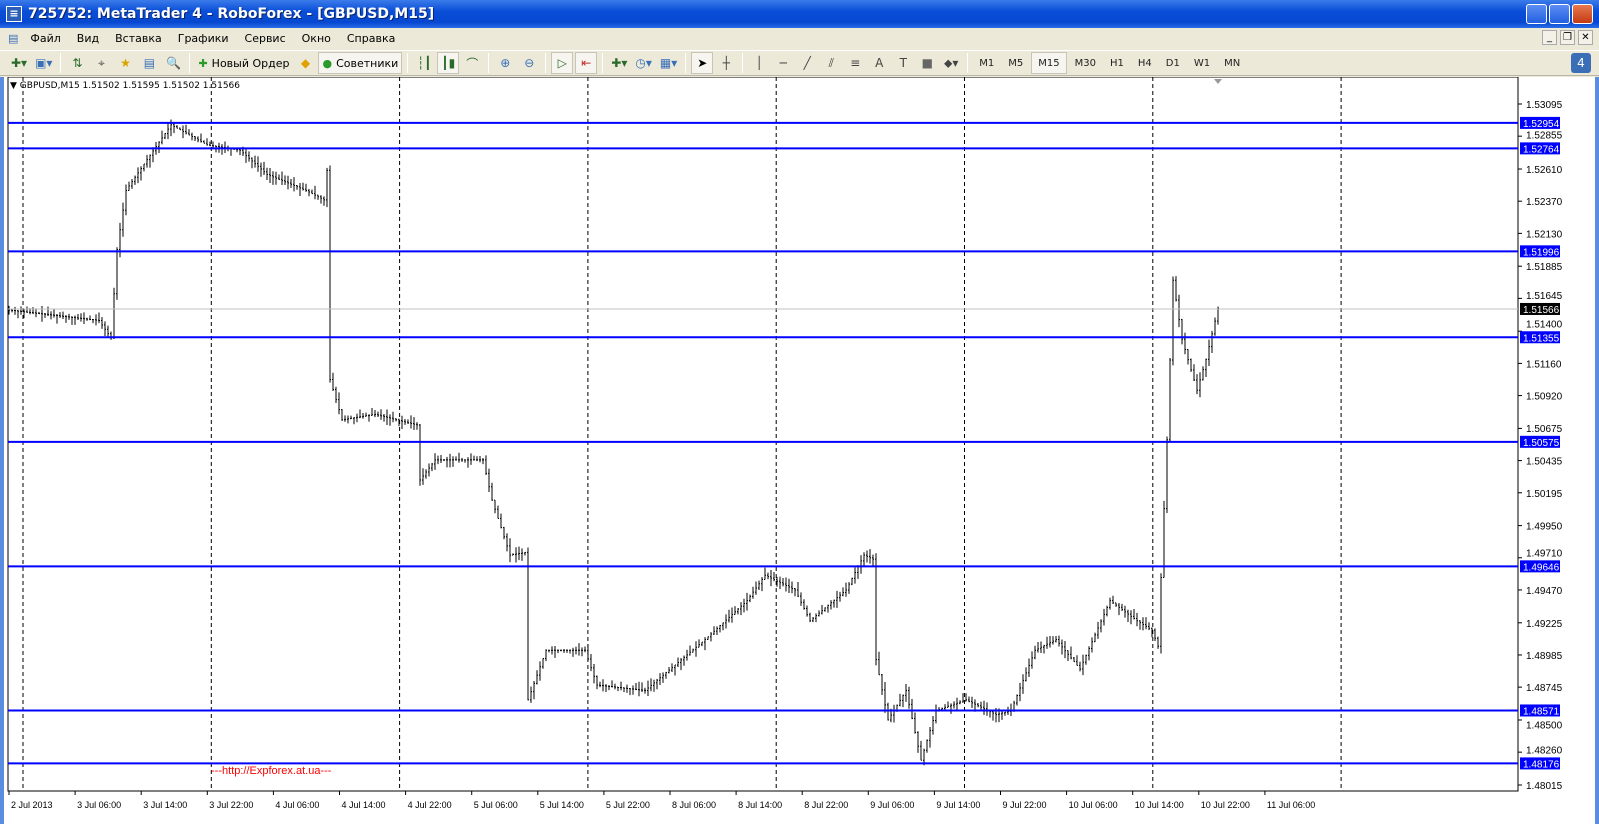 The height and width of the screenshot is (824, 1599). What do you see at coordinates (1085, 63) in the screenshot?
I see `timeframe-m30: M30` at bounding box center [1085, 63].